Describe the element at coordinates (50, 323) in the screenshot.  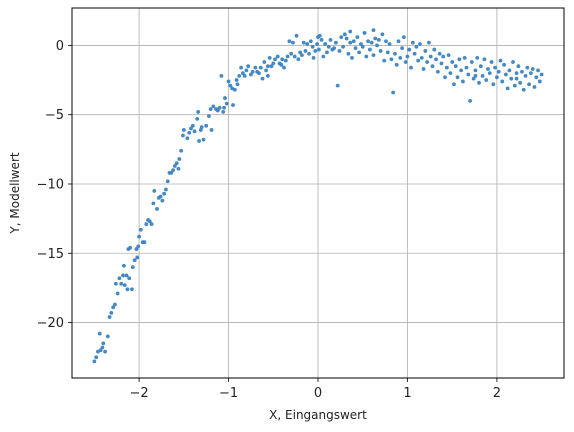
I see `y-tick-label: −20` at that location.